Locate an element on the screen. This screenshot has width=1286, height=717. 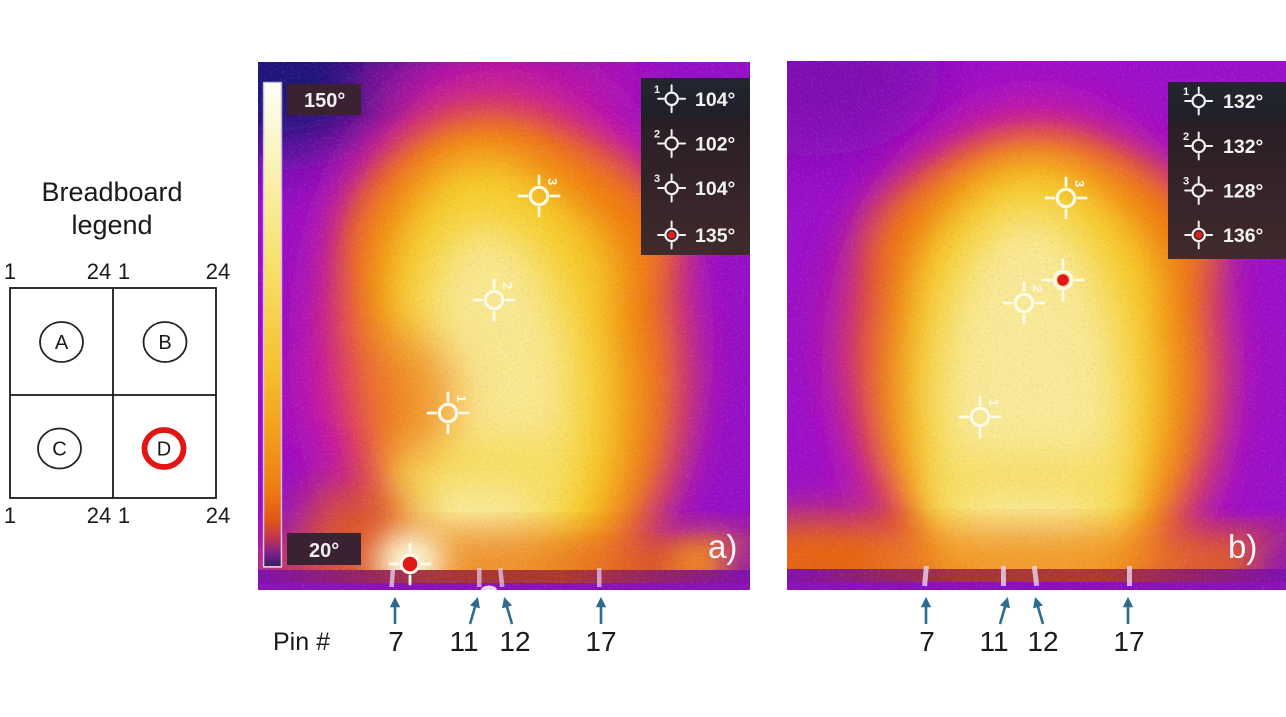
svg-text: 102° is located at coordinates (715, 145).